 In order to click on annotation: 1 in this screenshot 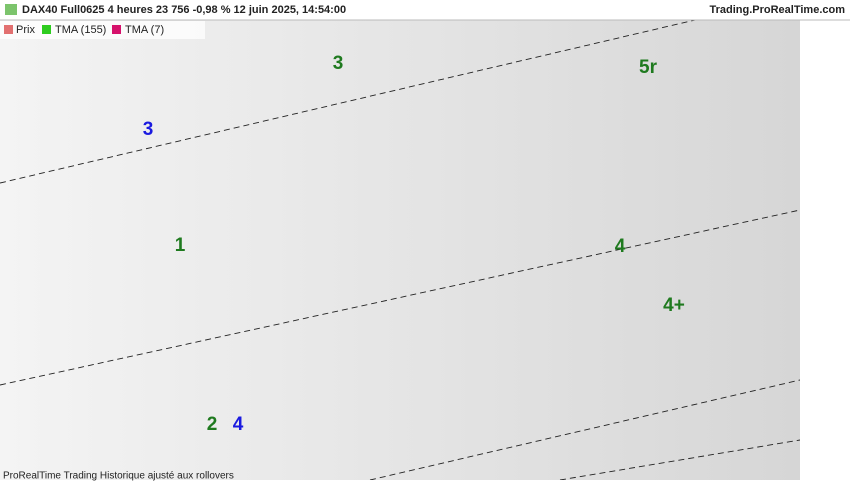, I will do `click(180, 245)`.